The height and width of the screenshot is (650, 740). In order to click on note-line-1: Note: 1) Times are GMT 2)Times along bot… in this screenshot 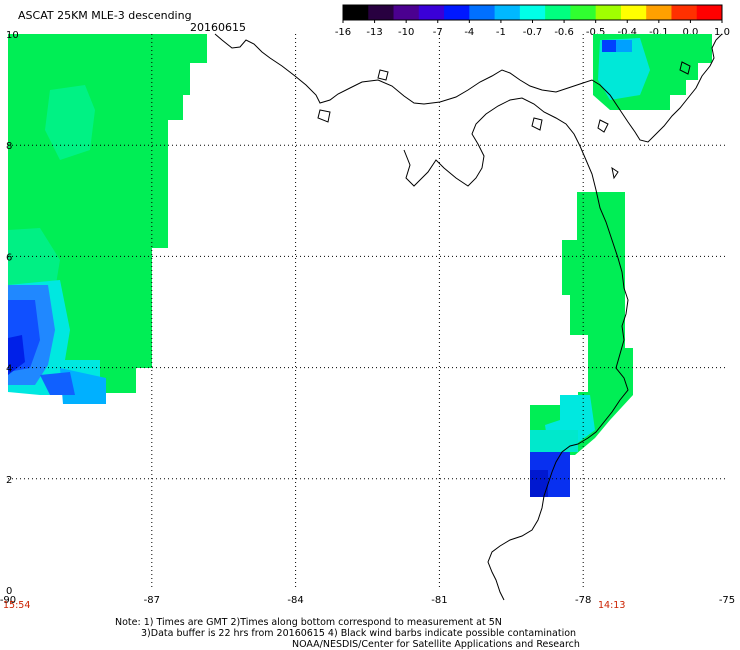, I will do `click(308, 622)`.